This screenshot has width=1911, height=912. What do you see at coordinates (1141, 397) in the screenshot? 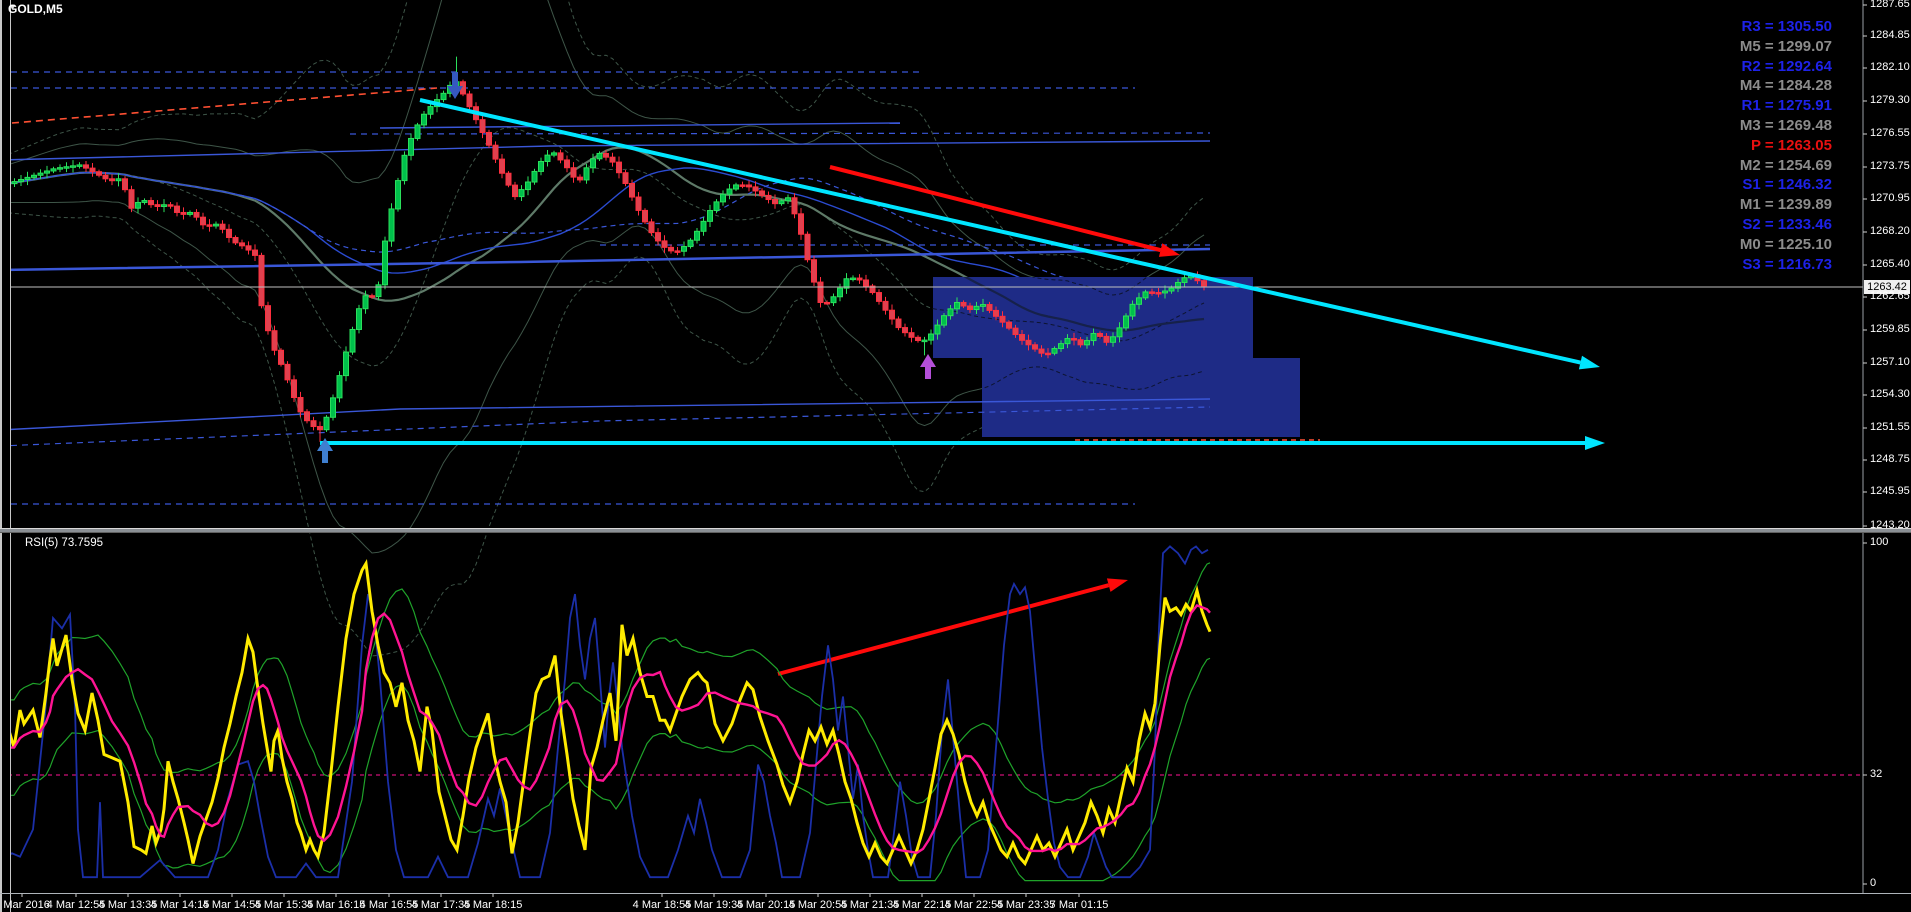
I see `highlight-rectangle` at bounding box center [1141, 397].